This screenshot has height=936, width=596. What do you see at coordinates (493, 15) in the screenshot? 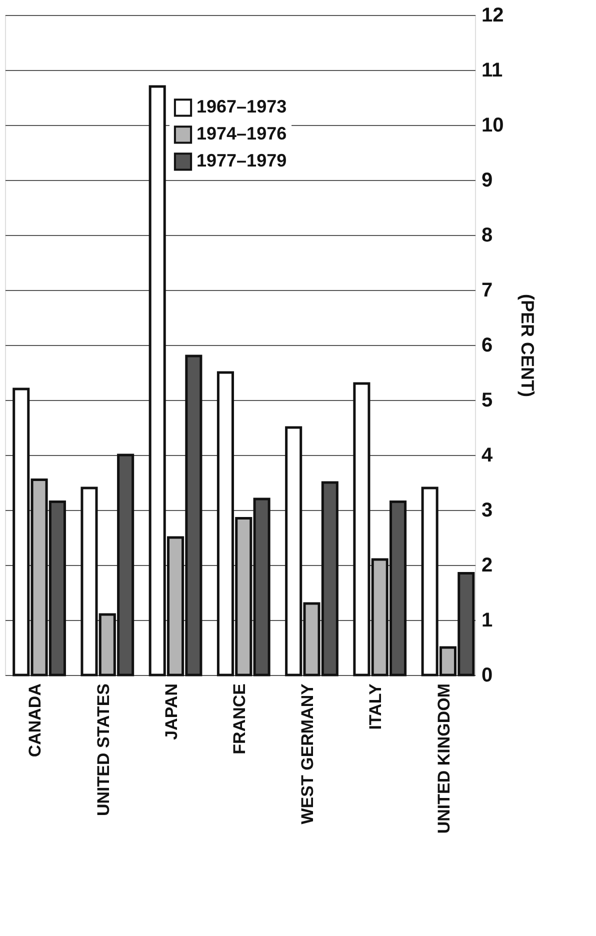
I see `y-tick-label: 12` at bounding box center [493, 15].